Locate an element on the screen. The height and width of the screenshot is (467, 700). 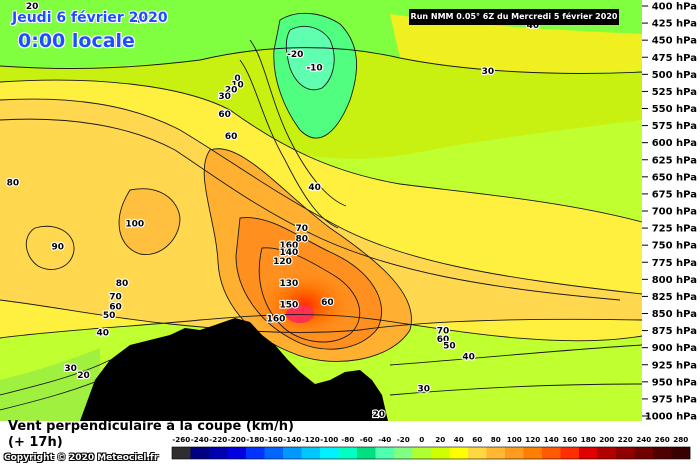
pressure-tick-label: 600 hPa is located at coordinates (674, 143).